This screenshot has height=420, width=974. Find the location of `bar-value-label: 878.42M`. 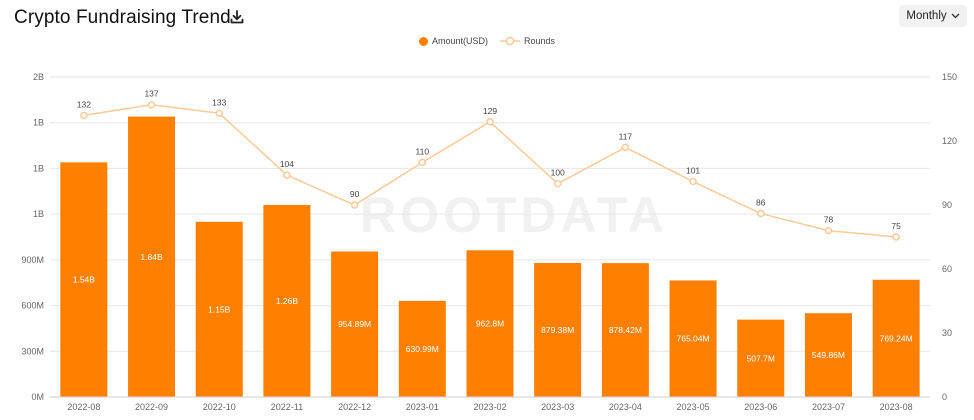

bar-value-label: 878.42M is located at coordinates (625, 330).